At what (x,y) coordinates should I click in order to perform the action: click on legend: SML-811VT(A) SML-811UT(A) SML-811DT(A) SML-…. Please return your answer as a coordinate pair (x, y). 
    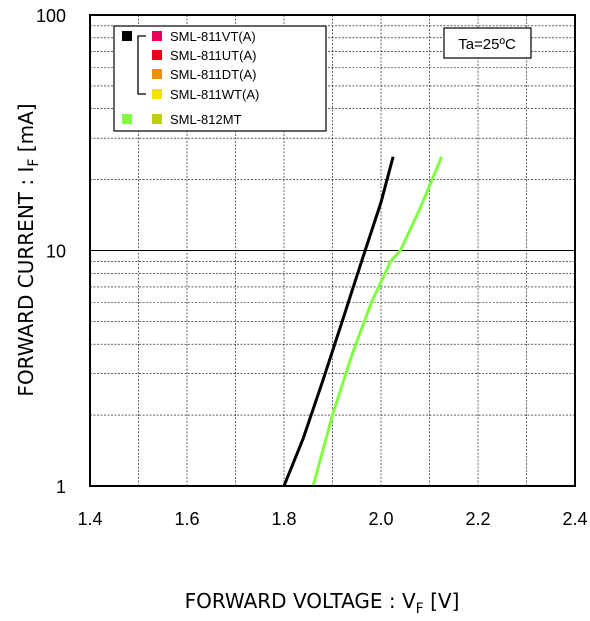
    Looking at the image, I should click on (220, 78).